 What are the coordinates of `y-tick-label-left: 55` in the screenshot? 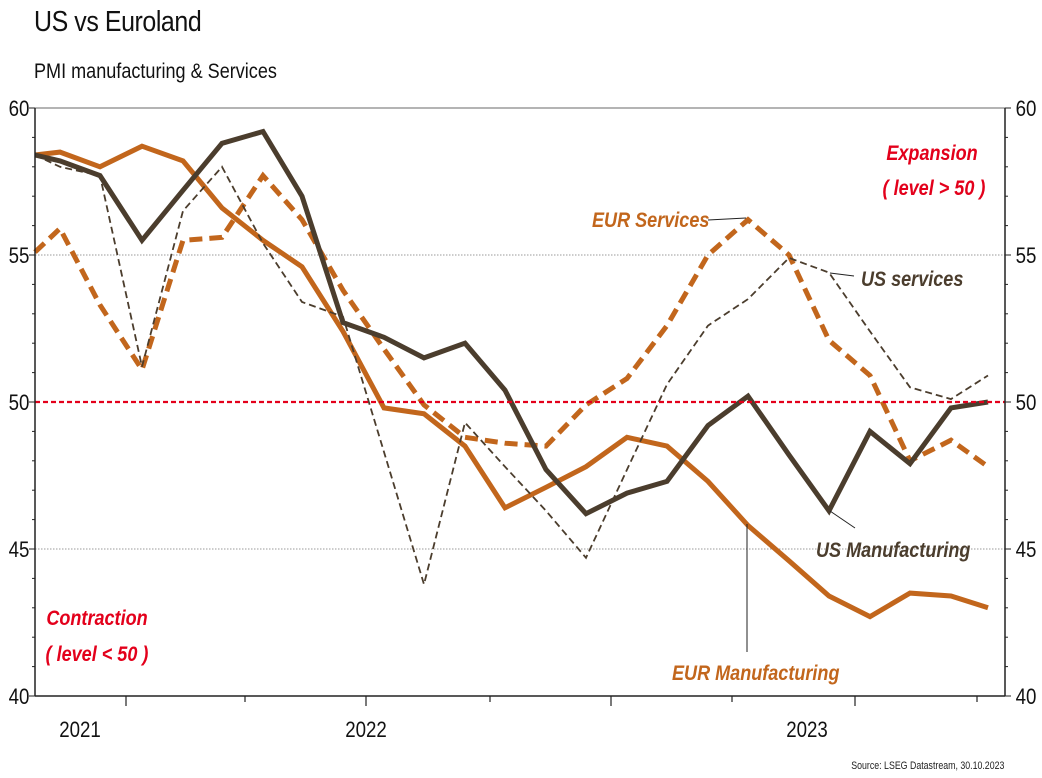 It's located at (19, 257).